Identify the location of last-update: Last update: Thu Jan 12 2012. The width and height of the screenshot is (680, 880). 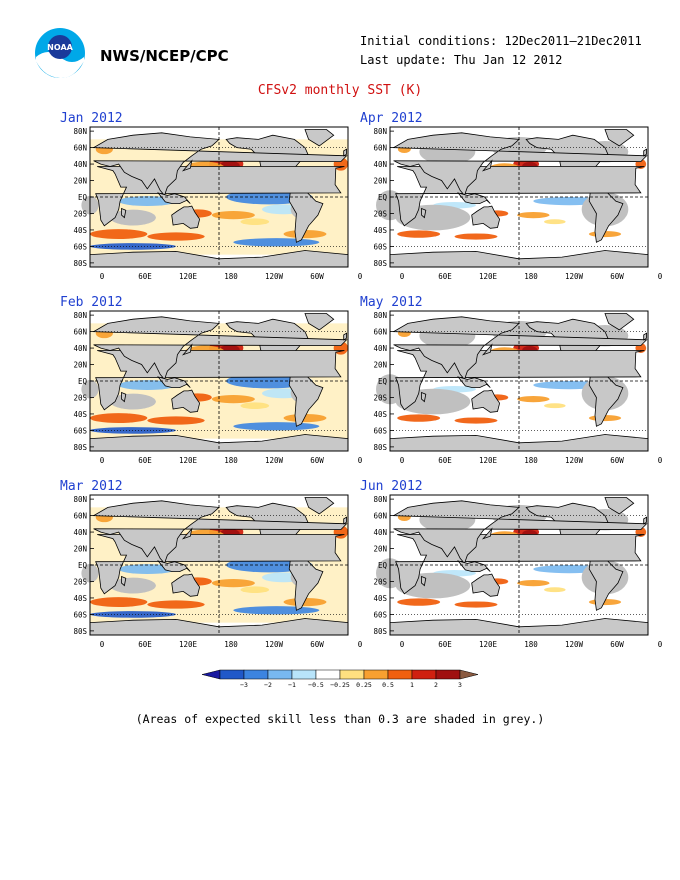
(461, 60).